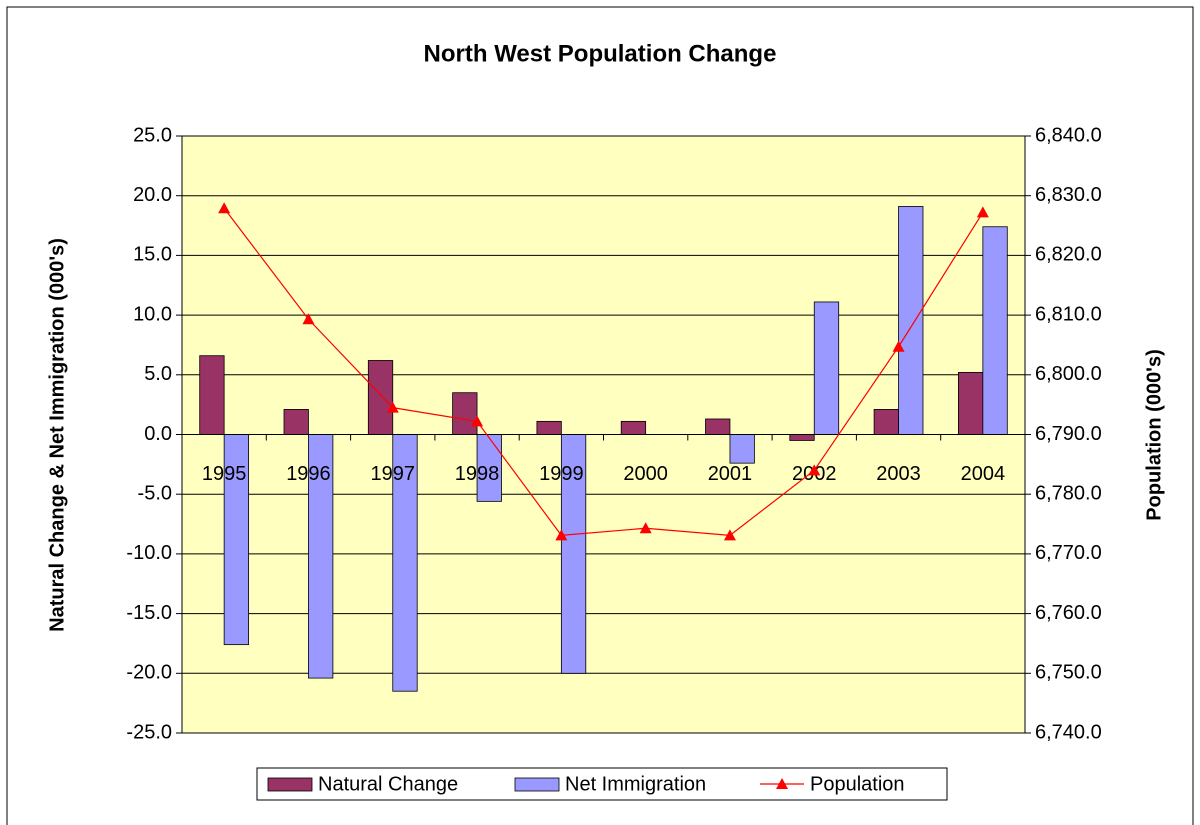  Describe the element at coordinates (393, 474) in the screenshot. I see `x-tick-label: 1997` at that location.